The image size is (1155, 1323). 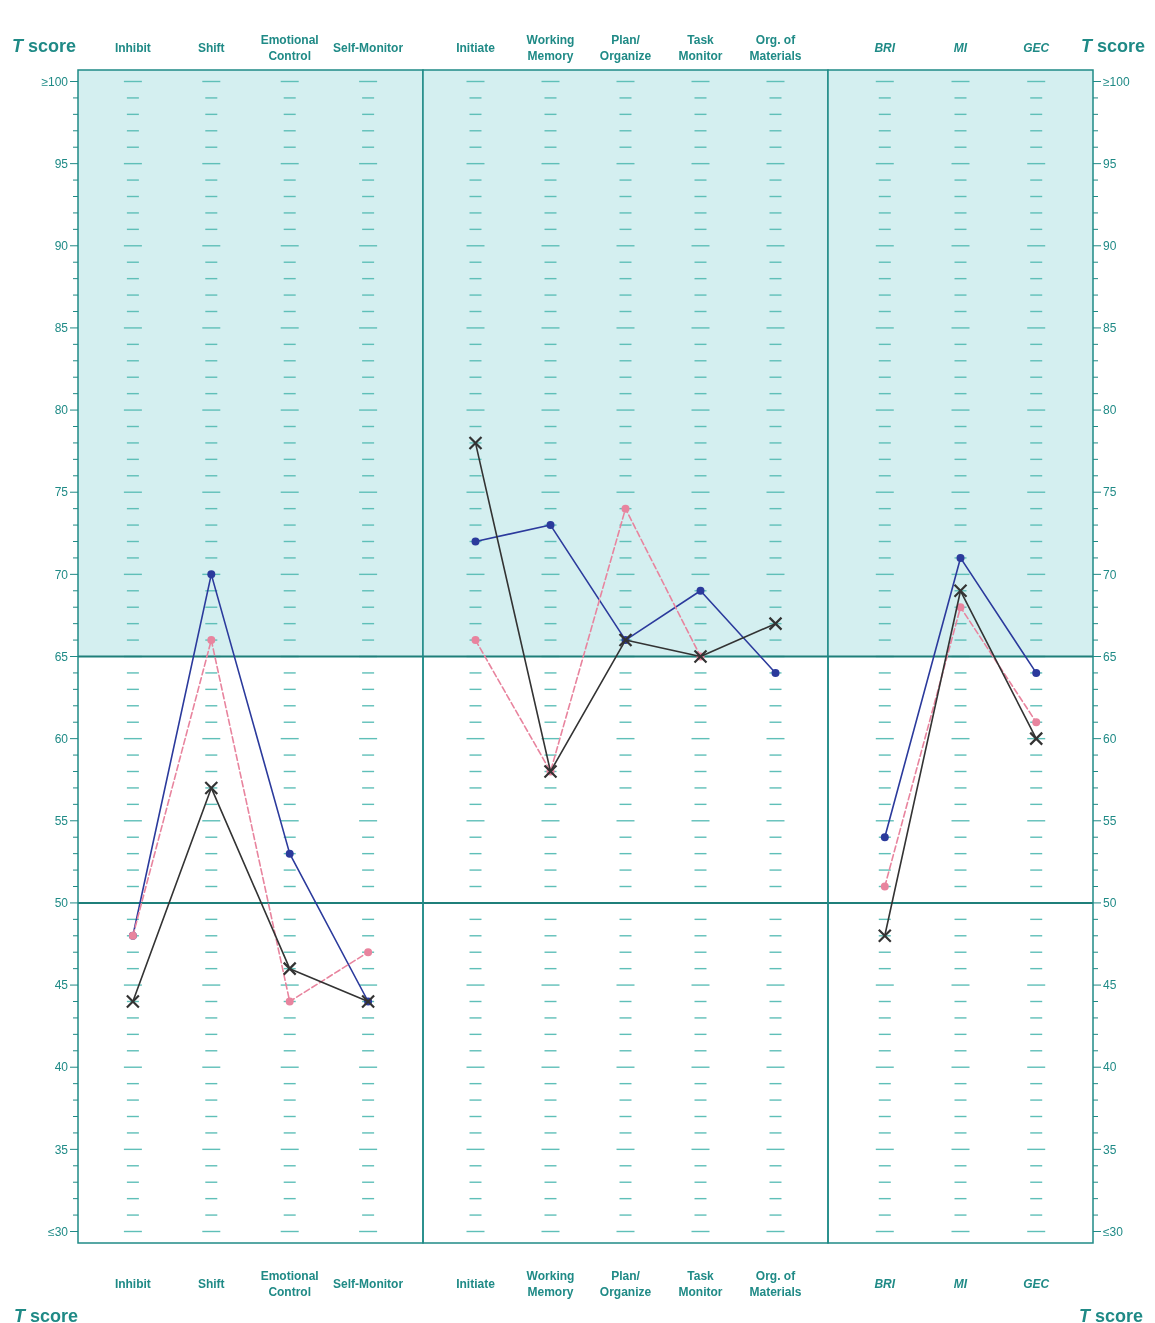 I want to click on x-tick-label: Inhibit, so click(x=132, y=48).